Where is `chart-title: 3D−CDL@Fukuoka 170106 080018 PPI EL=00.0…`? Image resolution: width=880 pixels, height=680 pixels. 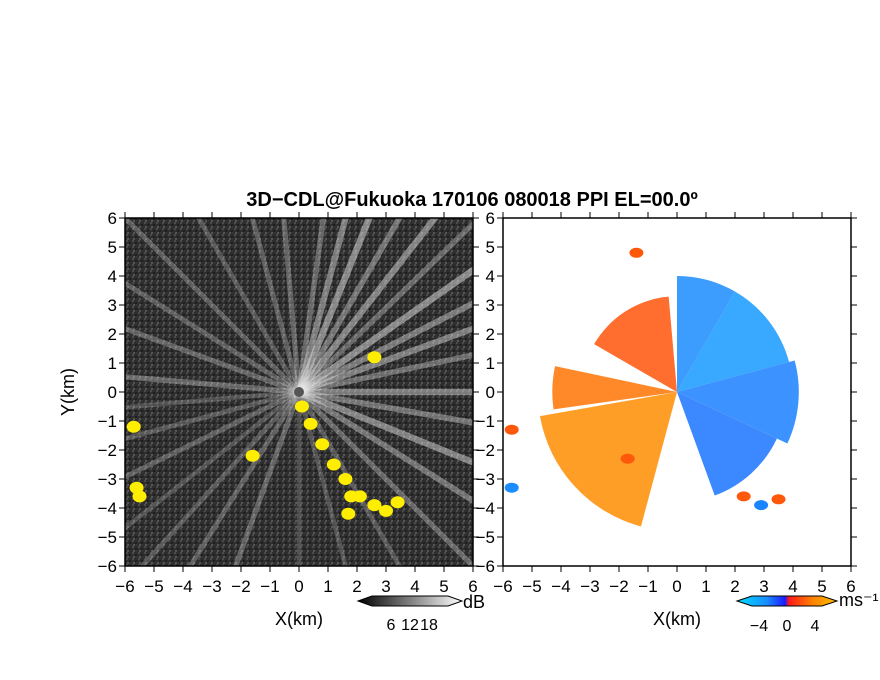
chart-title: 3D−CDL@Fukuoka 170106 080018 PPI EL=00.0… is located at coordinates (472, 200).